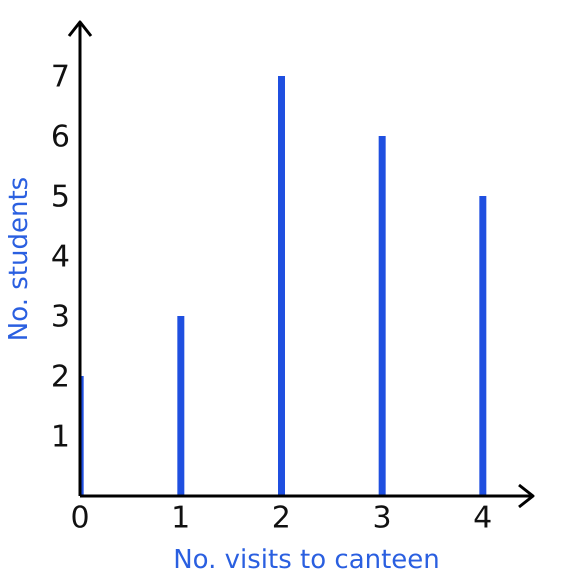 The width and height of the screenshot is (561, 582). I want to click on x-axis-title: No. visits to canteen, so click(306, 560).